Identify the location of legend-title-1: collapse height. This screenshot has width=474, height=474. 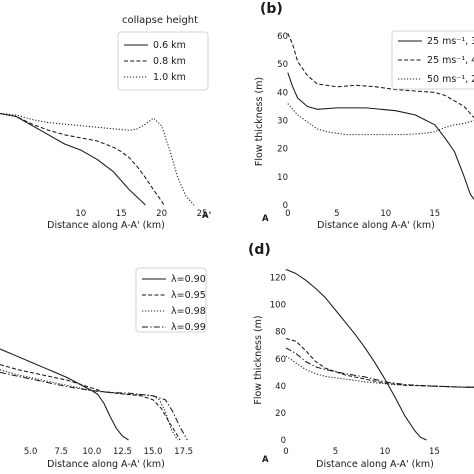
(160, 20).